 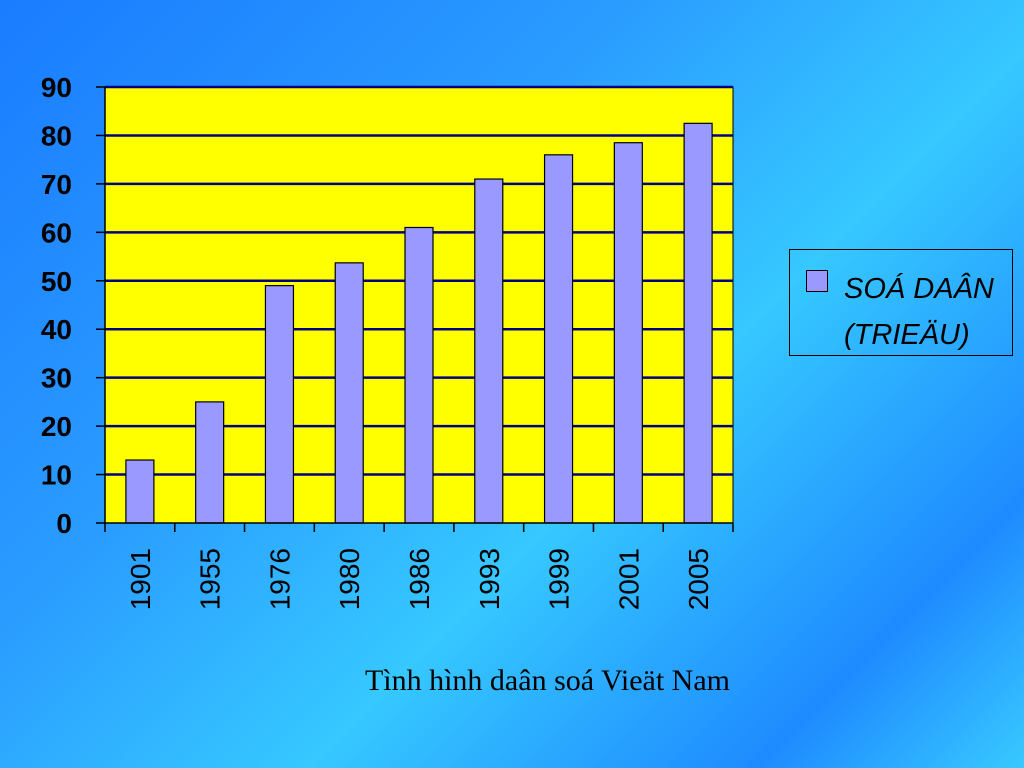 I want to click on y-tick-label: 30, so click(x=56, y=378).